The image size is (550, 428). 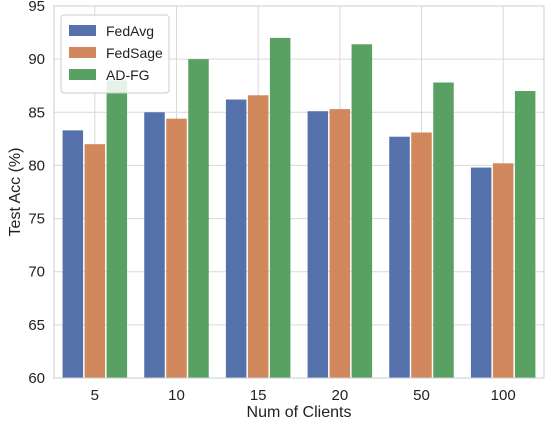 What do you see at coordinates (176, 395) in the screenshot?
I see `x-tick-label: 10` at bounding box center [176, 395].